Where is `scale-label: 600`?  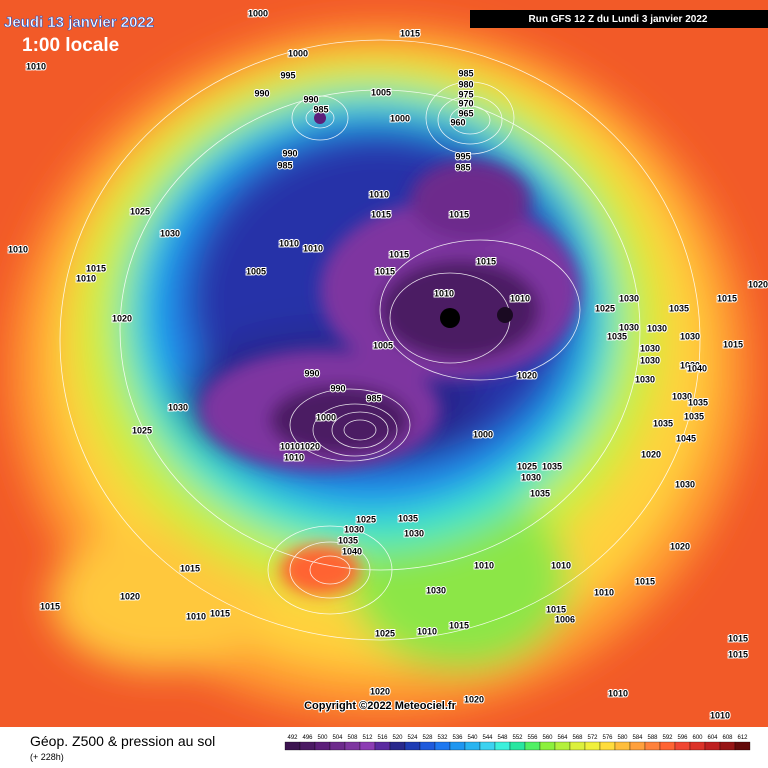 scale-label: 600 is located at coordinates (697, 738).